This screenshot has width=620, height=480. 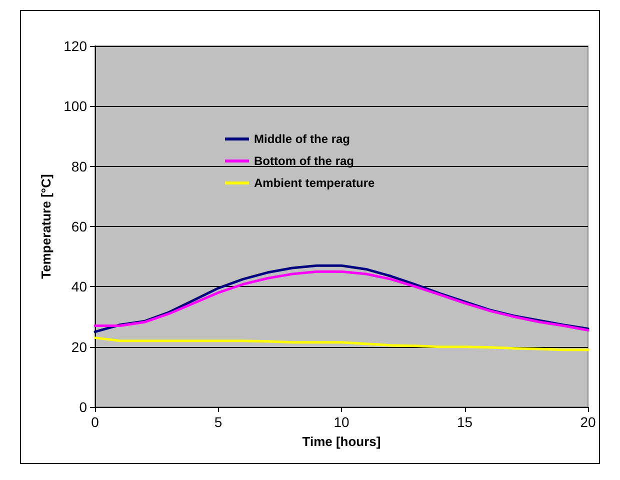 I want to click on y-tick-label: 80, so click(x=79, y=166).